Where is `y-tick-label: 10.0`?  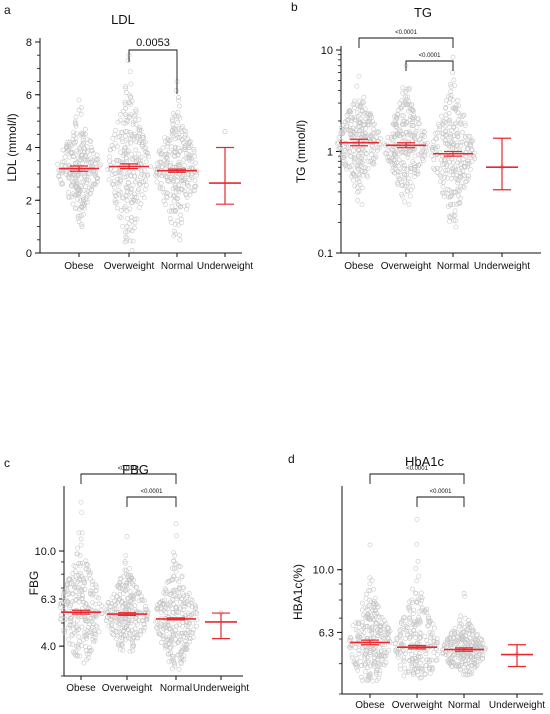
y-tick-label: 10.0 is located at coordinates (45, 552).